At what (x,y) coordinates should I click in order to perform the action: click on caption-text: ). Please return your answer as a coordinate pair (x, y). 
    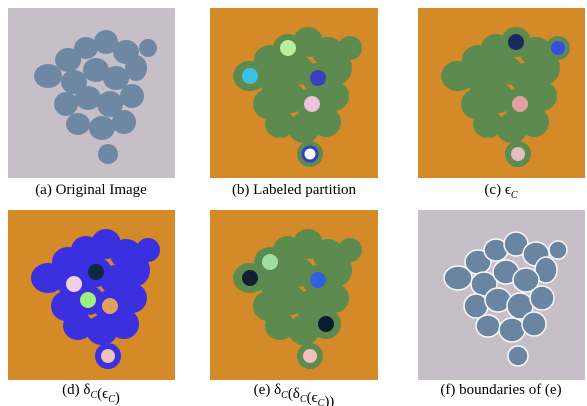
    Looking at the image, I should click on (117, 398).